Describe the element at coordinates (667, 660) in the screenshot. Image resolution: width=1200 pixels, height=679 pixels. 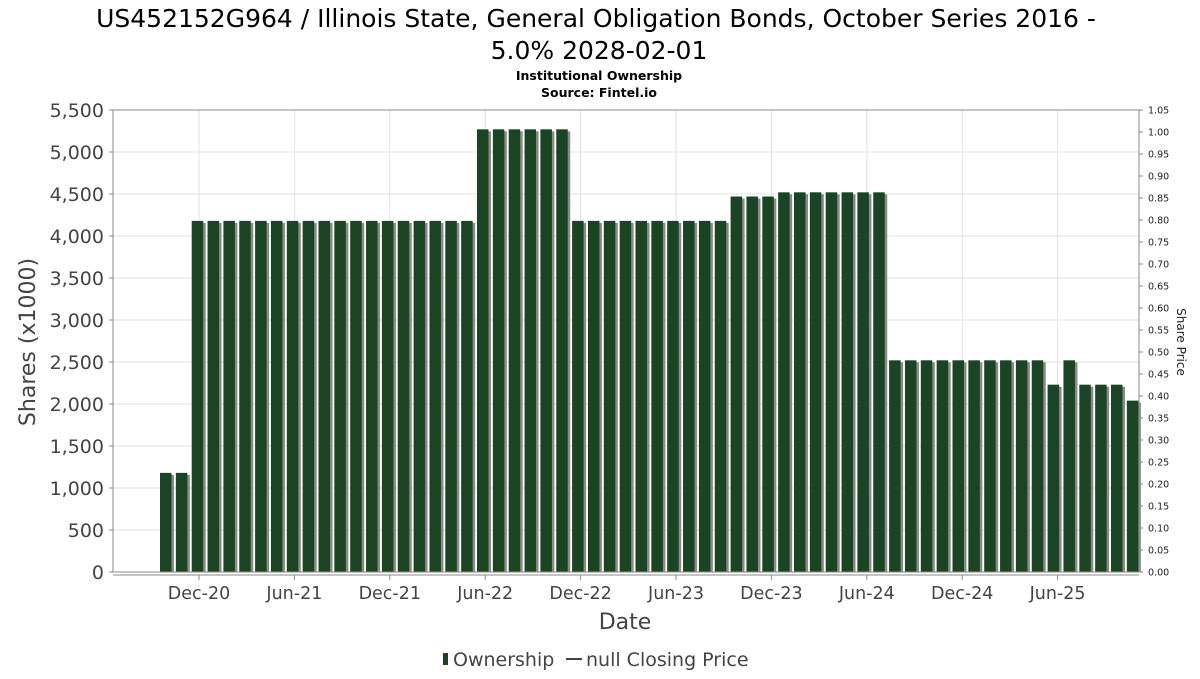
I see `legend-price-label: null Closing Price` at that location.